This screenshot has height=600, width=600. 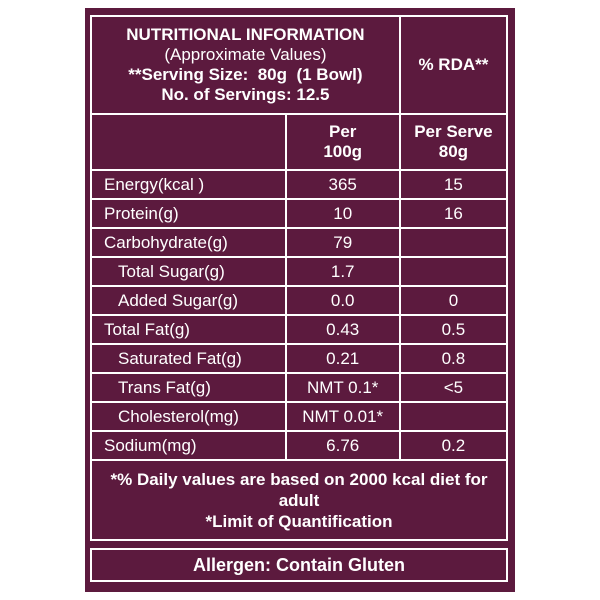 What do you see at coordinates (245, 94) in the screenshot?
I see `servings: No. of Servings: 12.5` at bounding box center [245, 94].